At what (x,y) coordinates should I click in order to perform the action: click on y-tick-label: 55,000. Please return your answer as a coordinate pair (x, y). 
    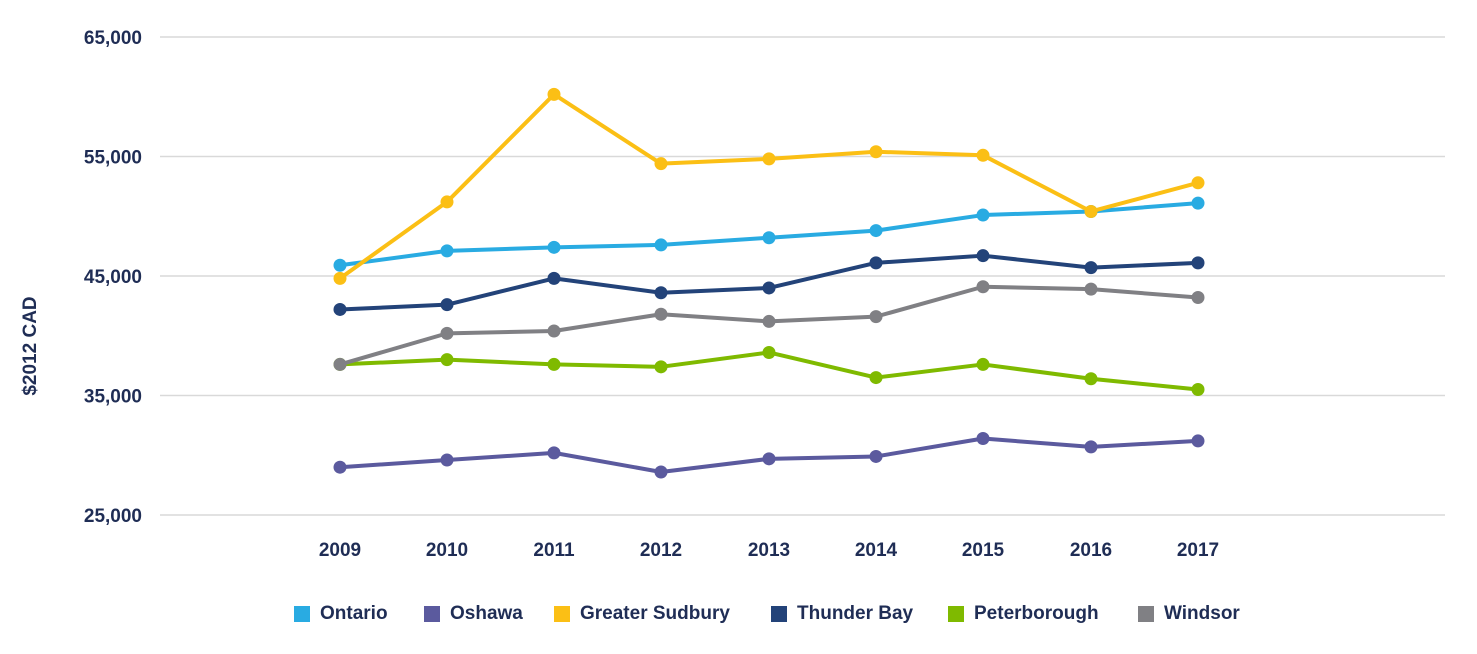
    Looking at the image, I should click on (113, 158).